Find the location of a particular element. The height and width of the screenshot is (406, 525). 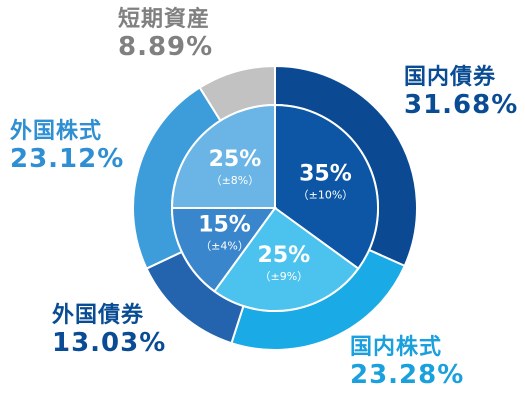

label-value: 23.12% is located at coordinates (67, 158).